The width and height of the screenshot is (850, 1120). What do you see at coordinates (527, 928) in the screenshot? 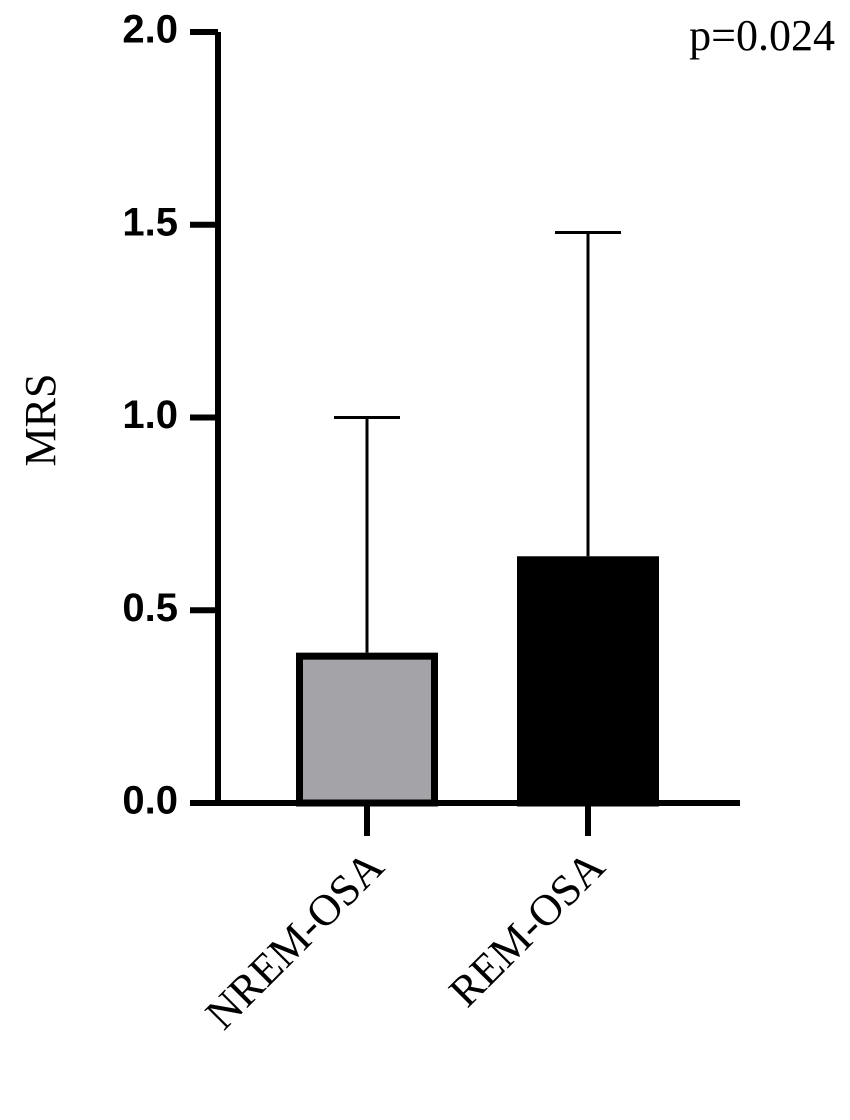
I see `x-tick-label: REM-OSA` at bounding box center [527, 928].